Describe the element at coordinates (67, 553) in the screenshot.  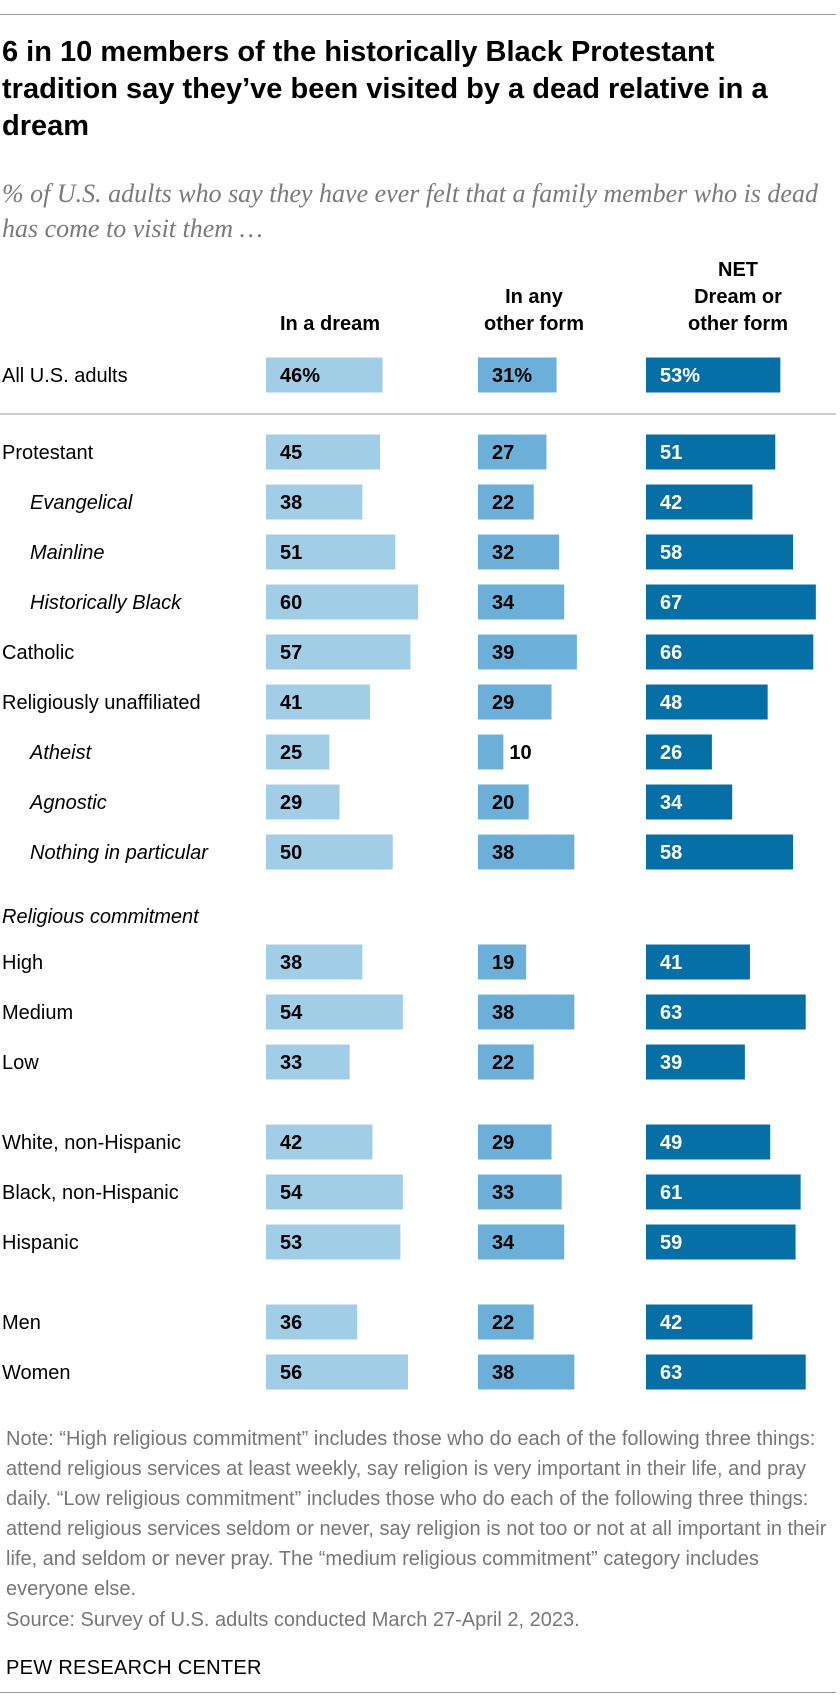
I see `row-label: Mainline` at that location.